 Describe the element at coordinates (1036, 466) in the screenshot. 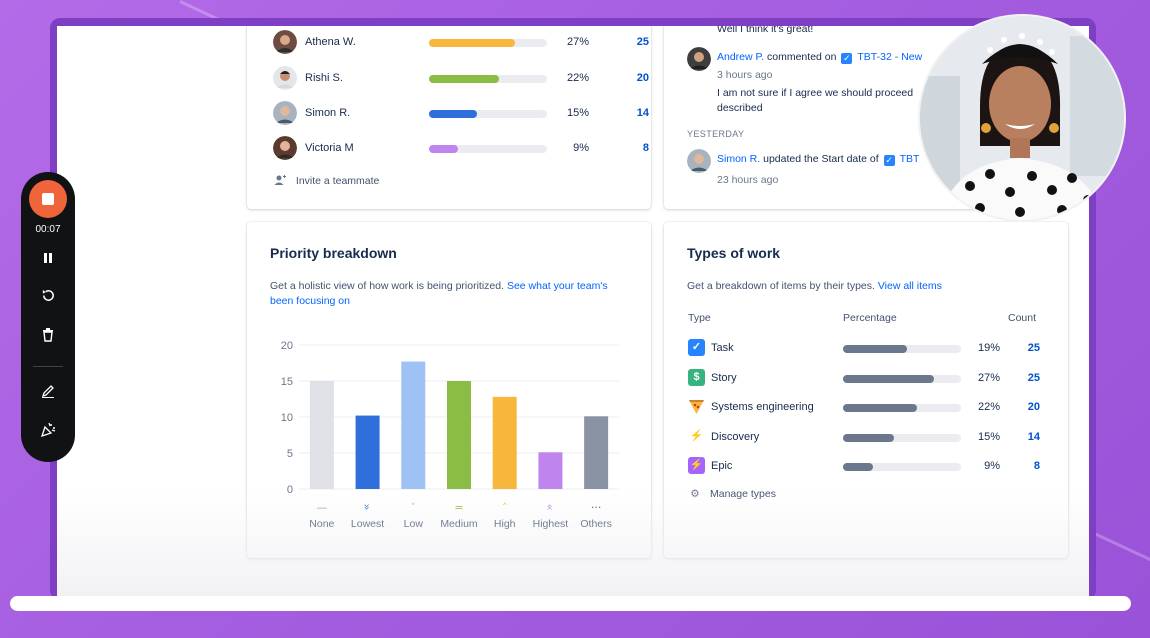

I see `type-count-link: 8` at that location.